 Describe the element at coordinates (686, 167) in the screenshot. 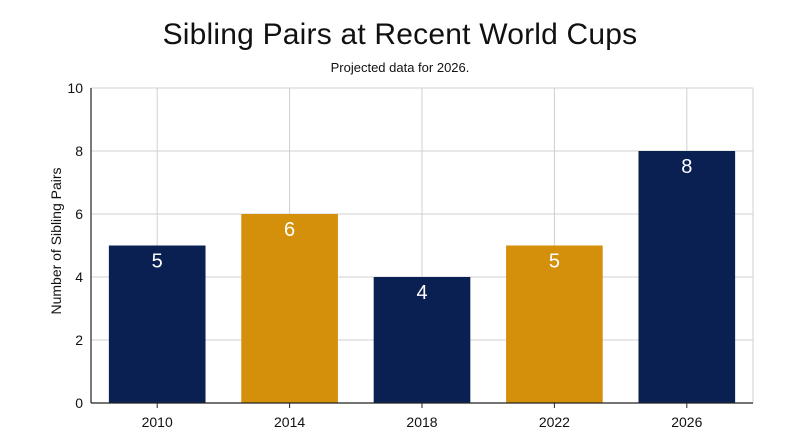

I see `data-label-2026: 8` at that location.